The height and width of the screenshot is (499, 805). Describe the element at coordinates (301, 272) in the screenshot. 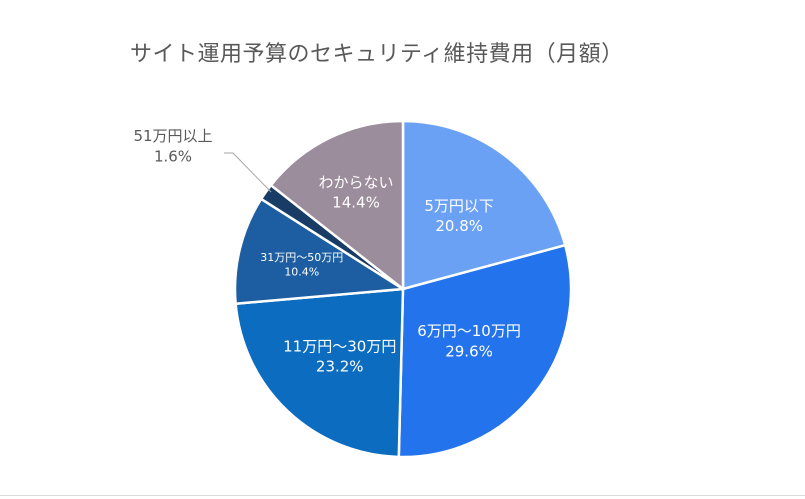

I see `slice-value-label-4: 10.4%` at that location.